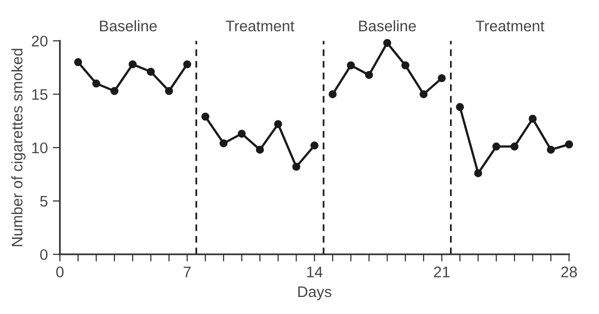 This screenshot has height=314, width=599. What do you see at coordinates (40, 94) in the screenshot?
I see `y-tick-label: 15` at bounding box center [40, 94].